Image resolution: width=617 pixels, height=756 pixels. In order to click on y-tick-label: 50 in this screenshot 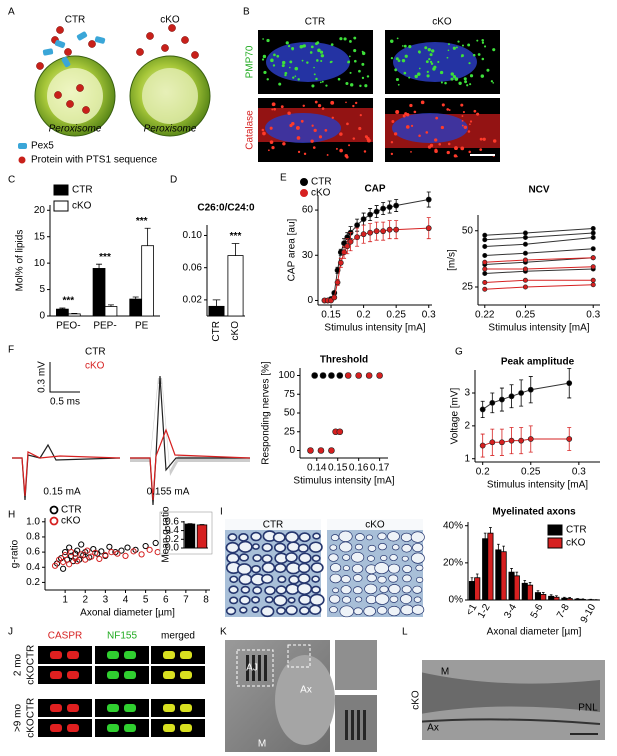, I will do `click(290, 413)`.